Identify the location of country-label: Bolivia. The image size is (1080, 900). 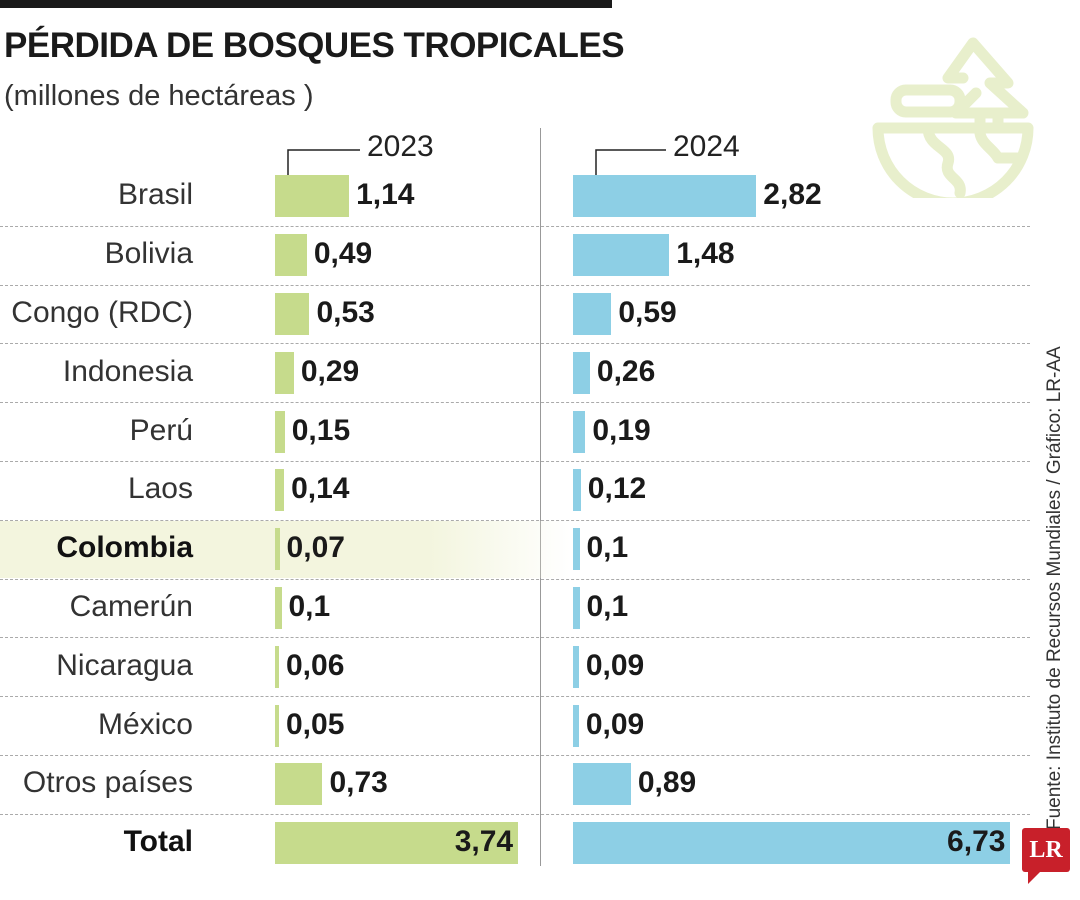
(148, 254).